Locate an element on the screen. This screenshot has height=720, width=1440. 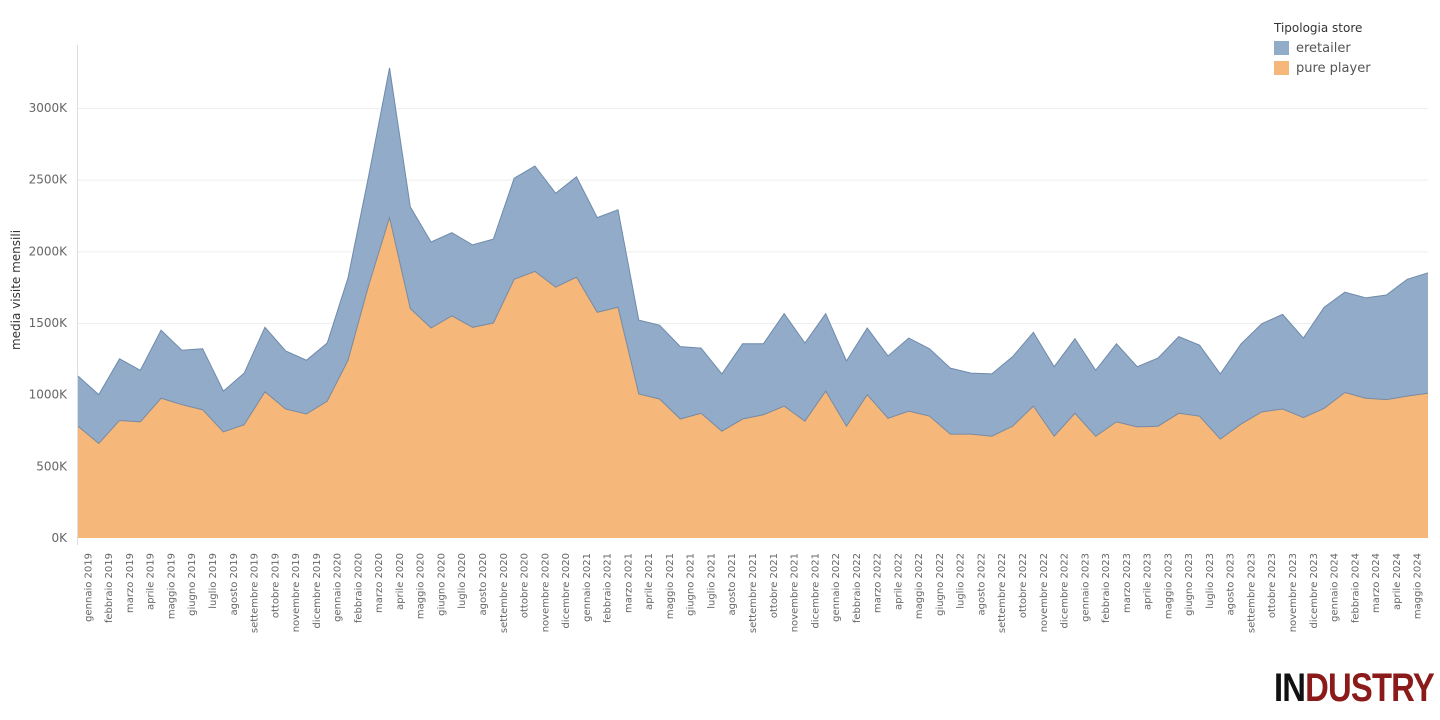
y-axis-title: media visite mensili is located at coordinates (16, 290).